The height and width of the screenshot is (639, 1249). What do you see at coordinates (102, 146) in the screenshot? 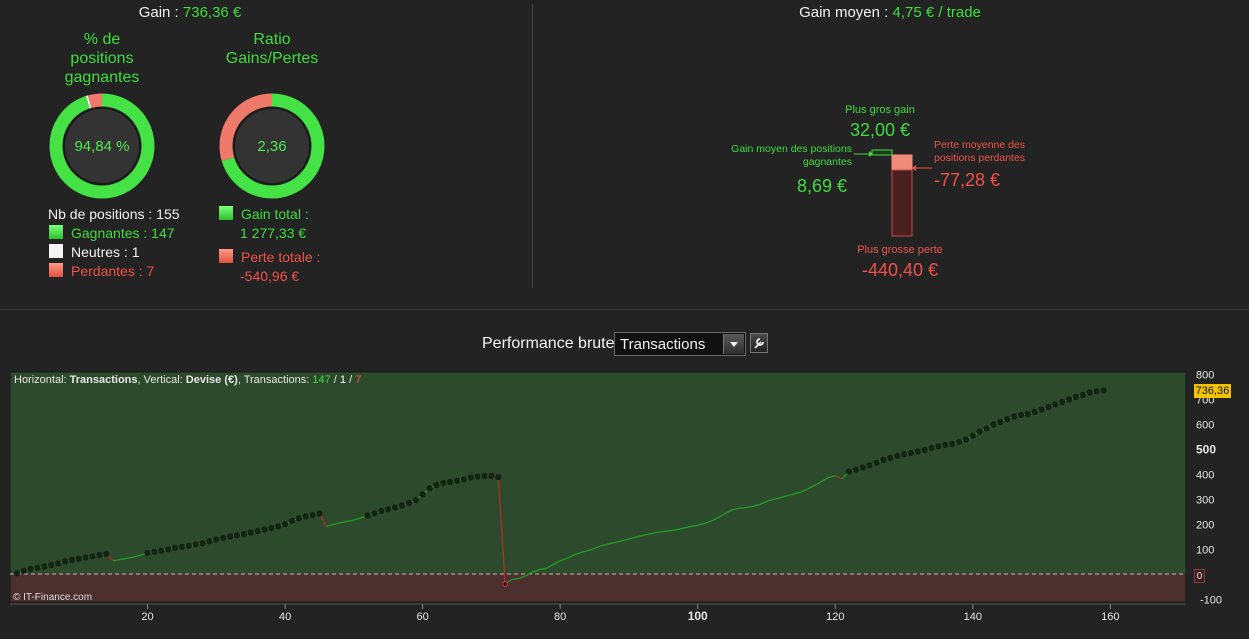
I see `donut-win-chart: 94,84 %` at bounding box center [102, 146].